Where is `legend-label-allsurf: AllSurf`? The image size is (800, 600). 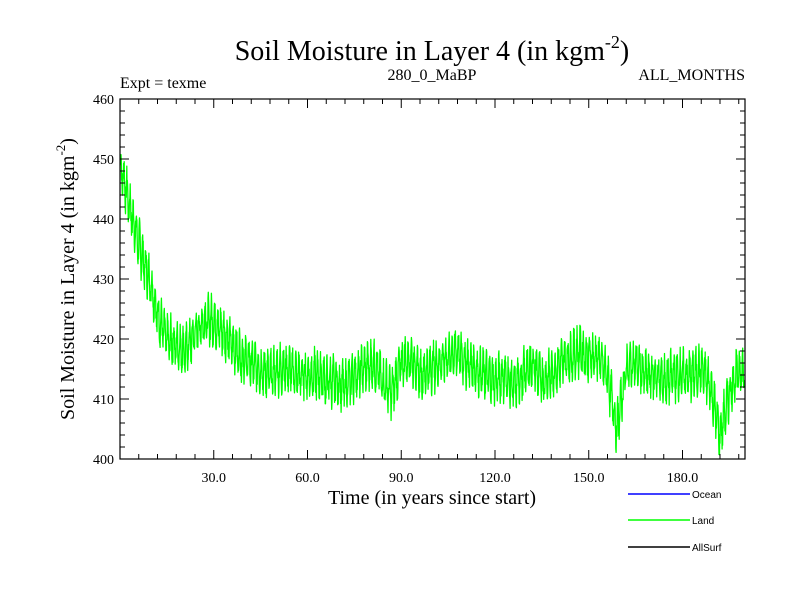 legend-label-allsurf: AllSurf is located at coordinates (707, 548).